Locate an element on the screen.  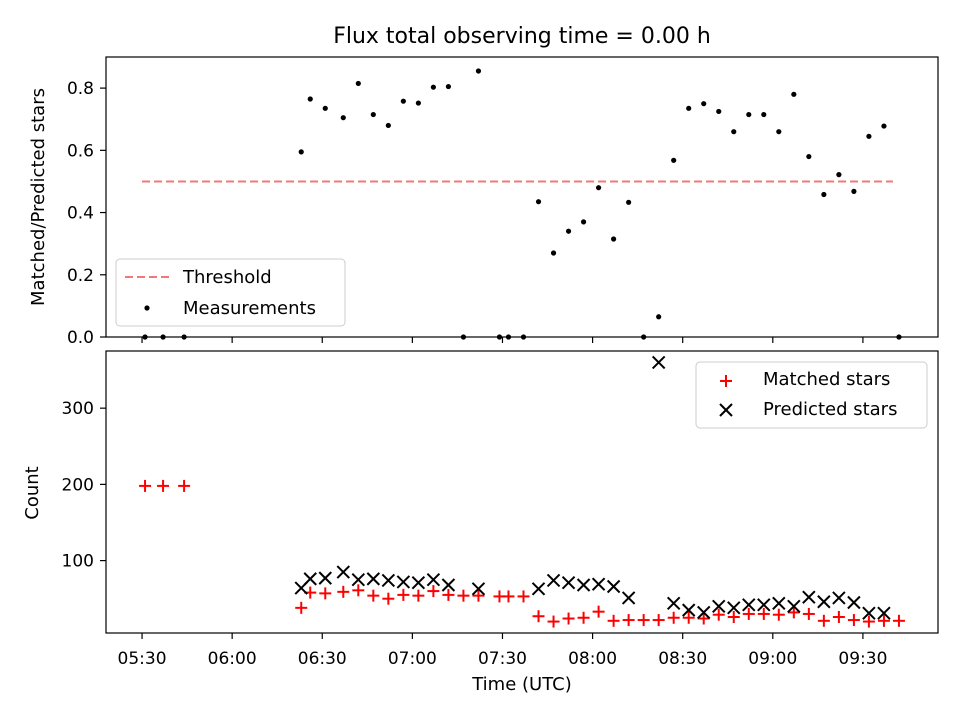
ratio-y-tick-label: 0.2 is located at coordinates (80, 276).